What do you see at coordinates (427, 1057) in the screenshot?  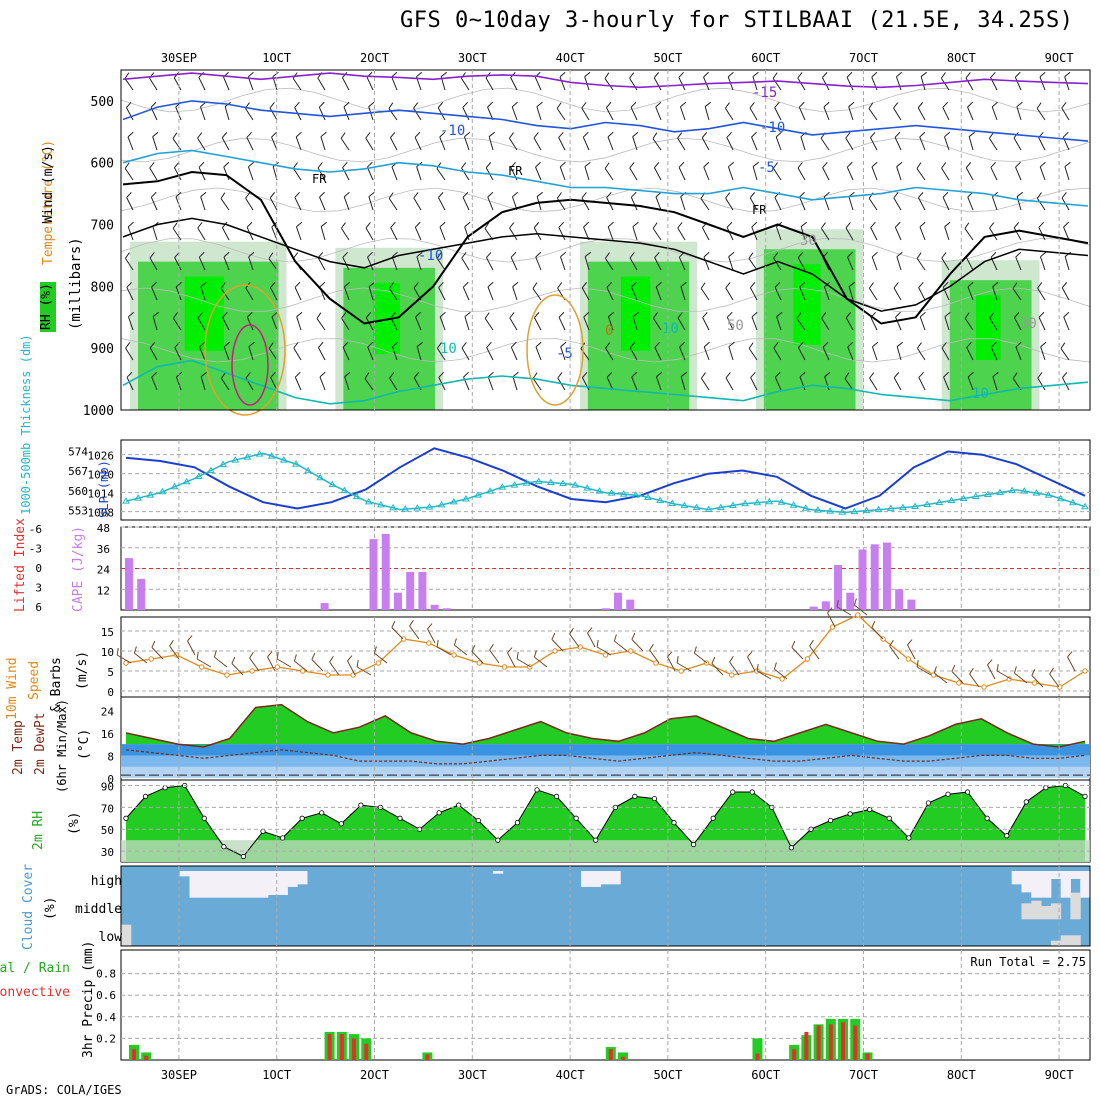 I see `precip-convective-bar` at bounding box center [427, 1057].